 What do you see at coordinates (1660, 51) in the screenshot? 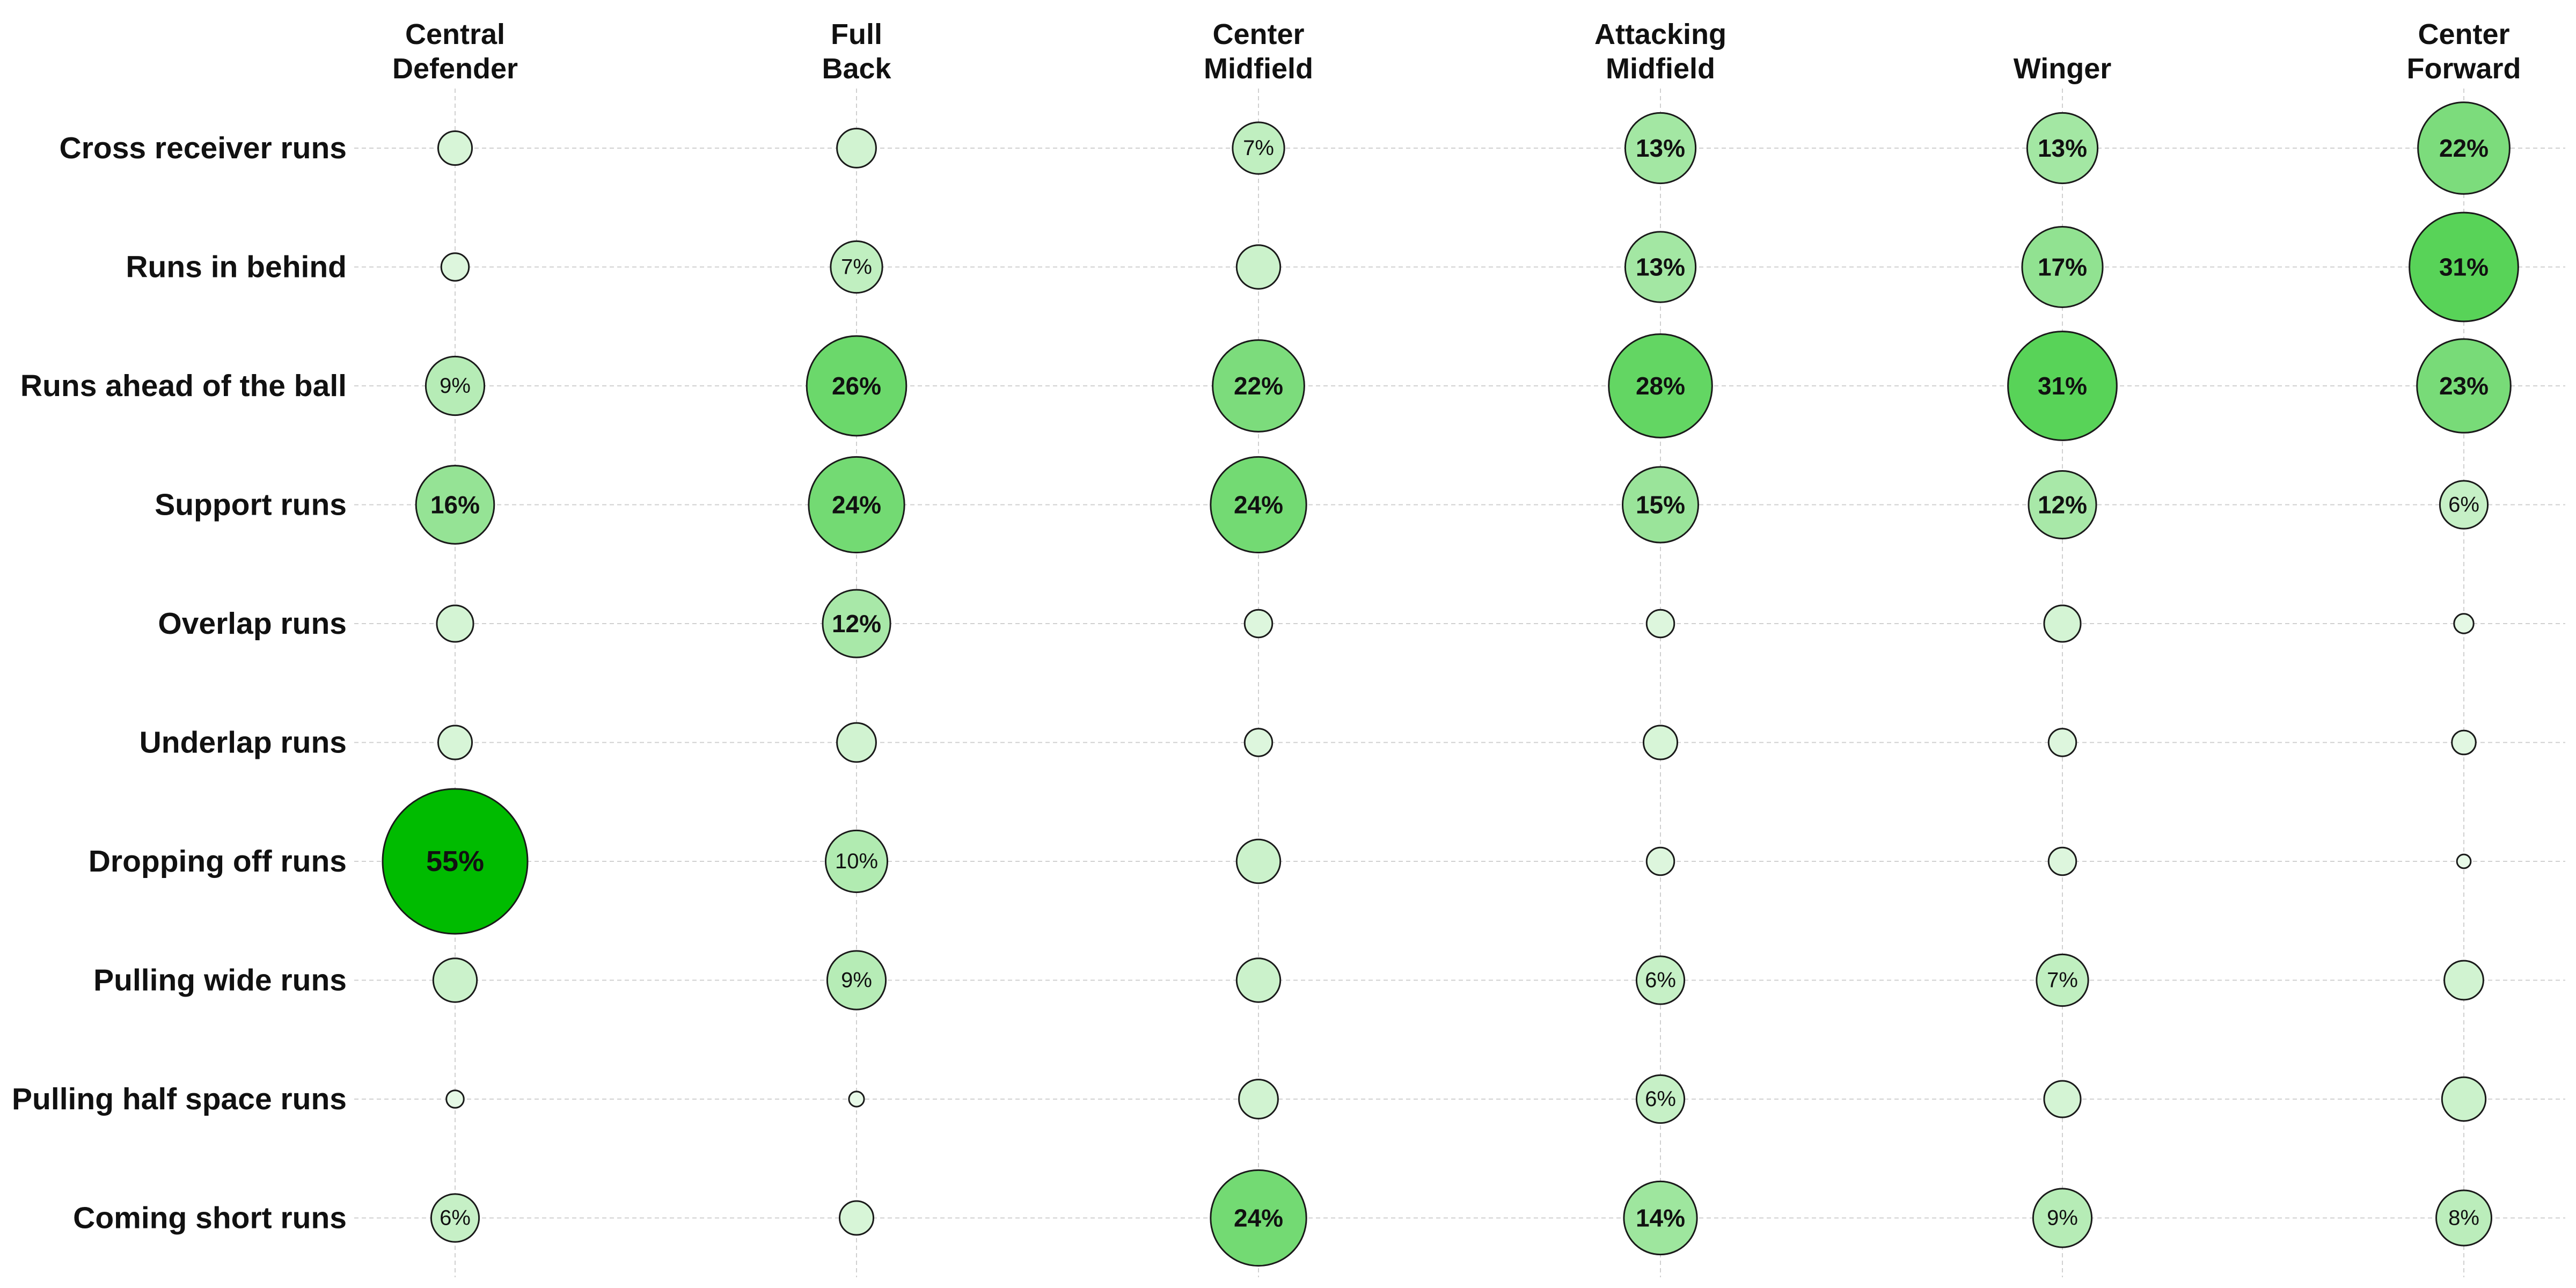
I see `column-label: Attacking Midfield` at bounding box center [1660, 51].